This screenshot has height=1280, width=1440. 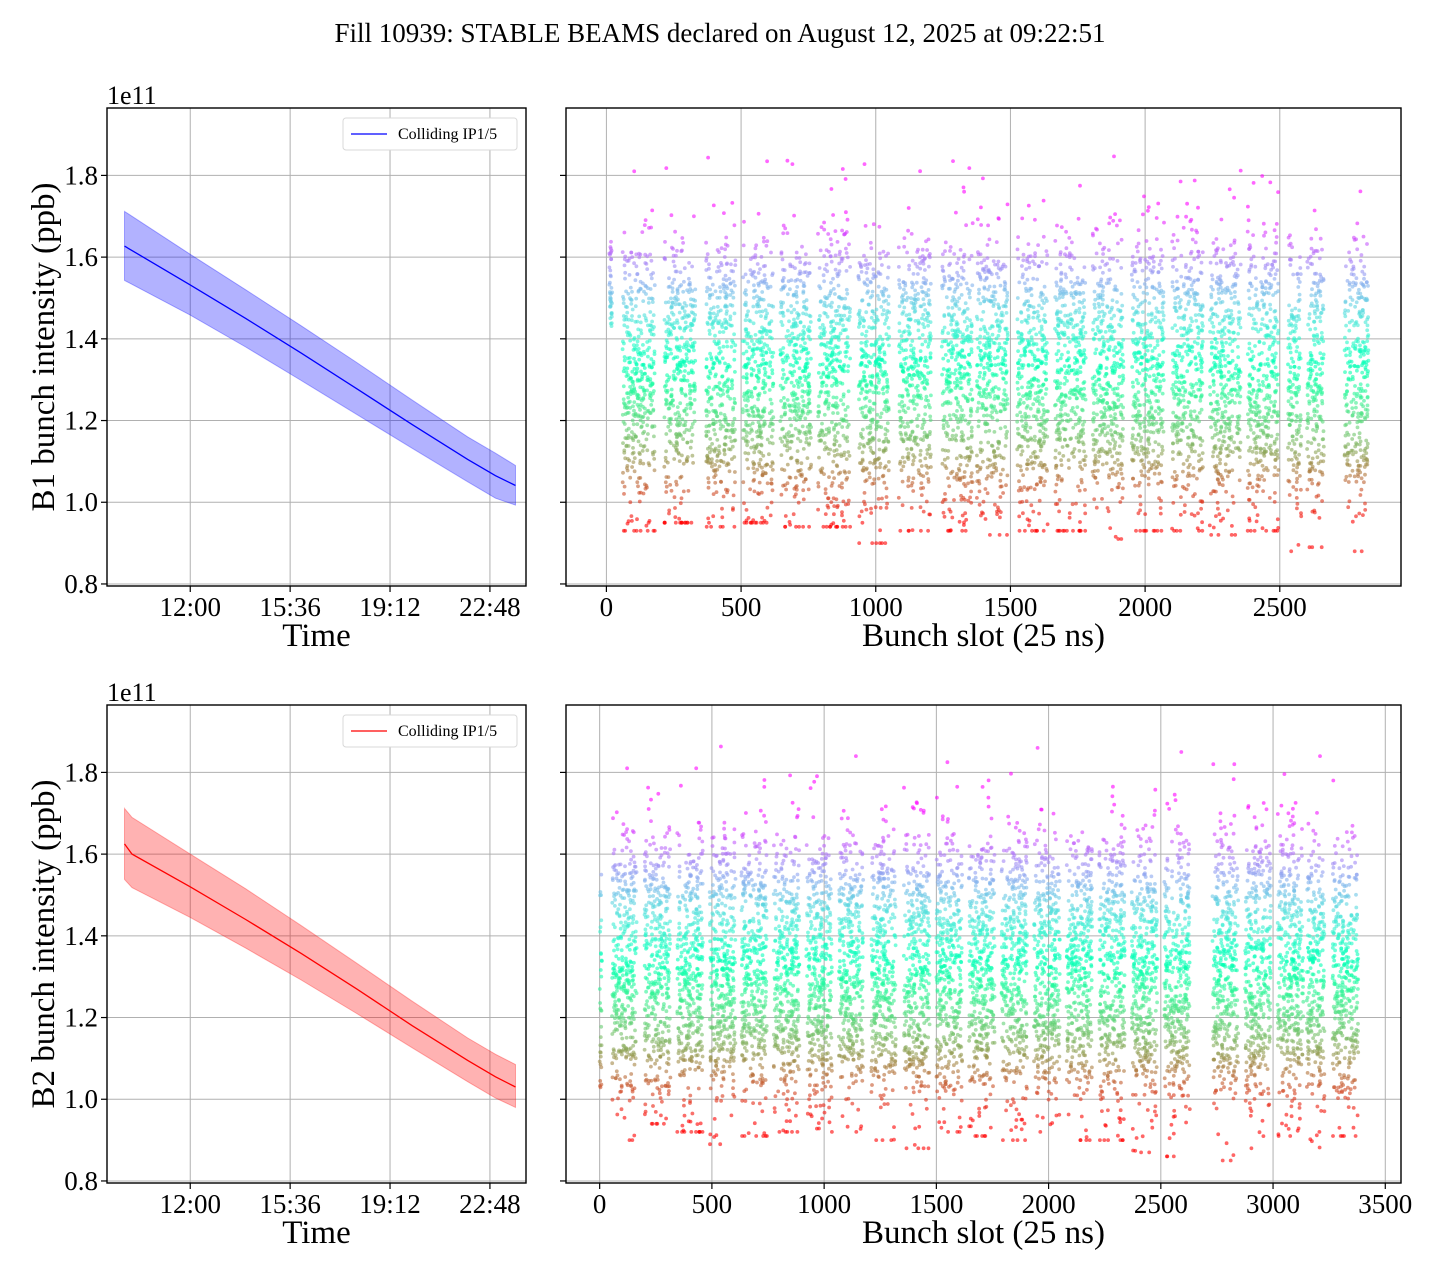 What do you see at coordinates (132, 95) in the screenshot?
I see `b1-y-offset-label: 1e11` at bounding box center [132, 95].